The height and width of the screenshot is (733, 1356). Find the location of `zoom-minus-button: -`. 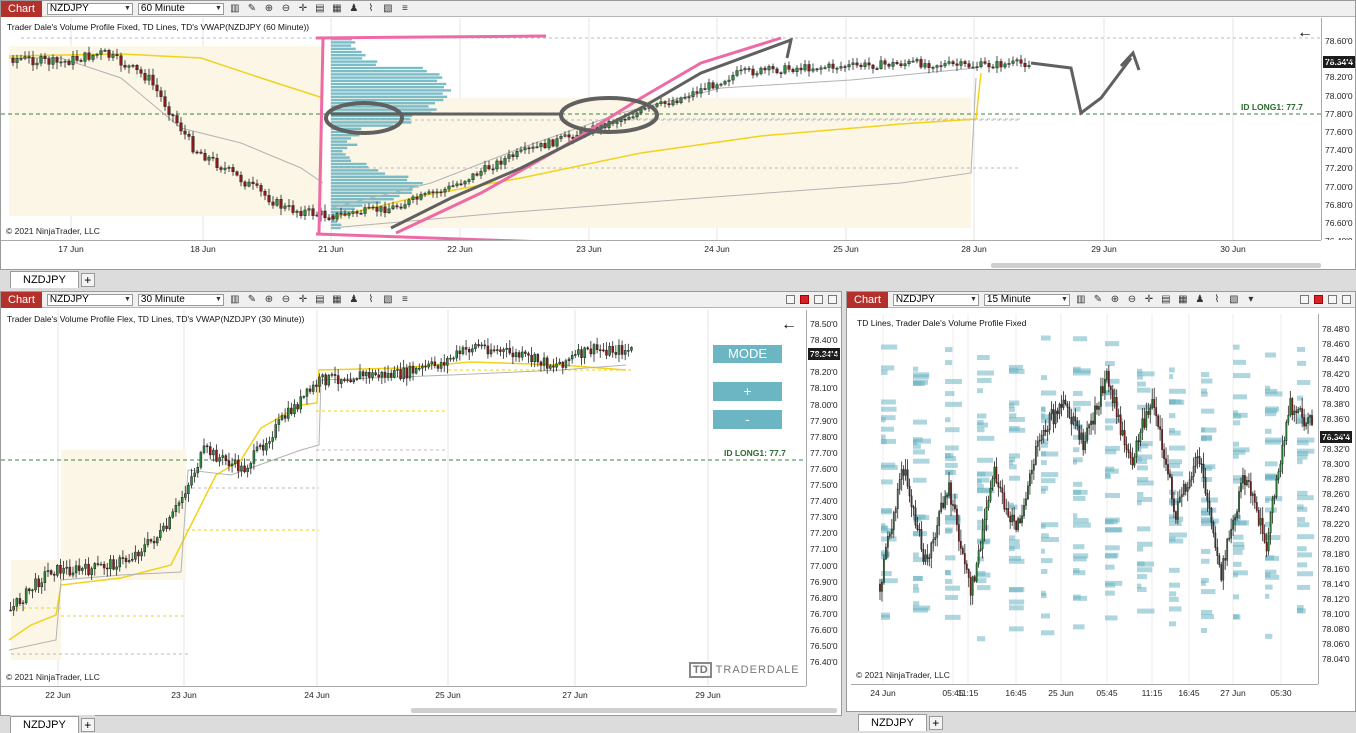

zoom-minus-button: - is located at coordinates (747, 419).